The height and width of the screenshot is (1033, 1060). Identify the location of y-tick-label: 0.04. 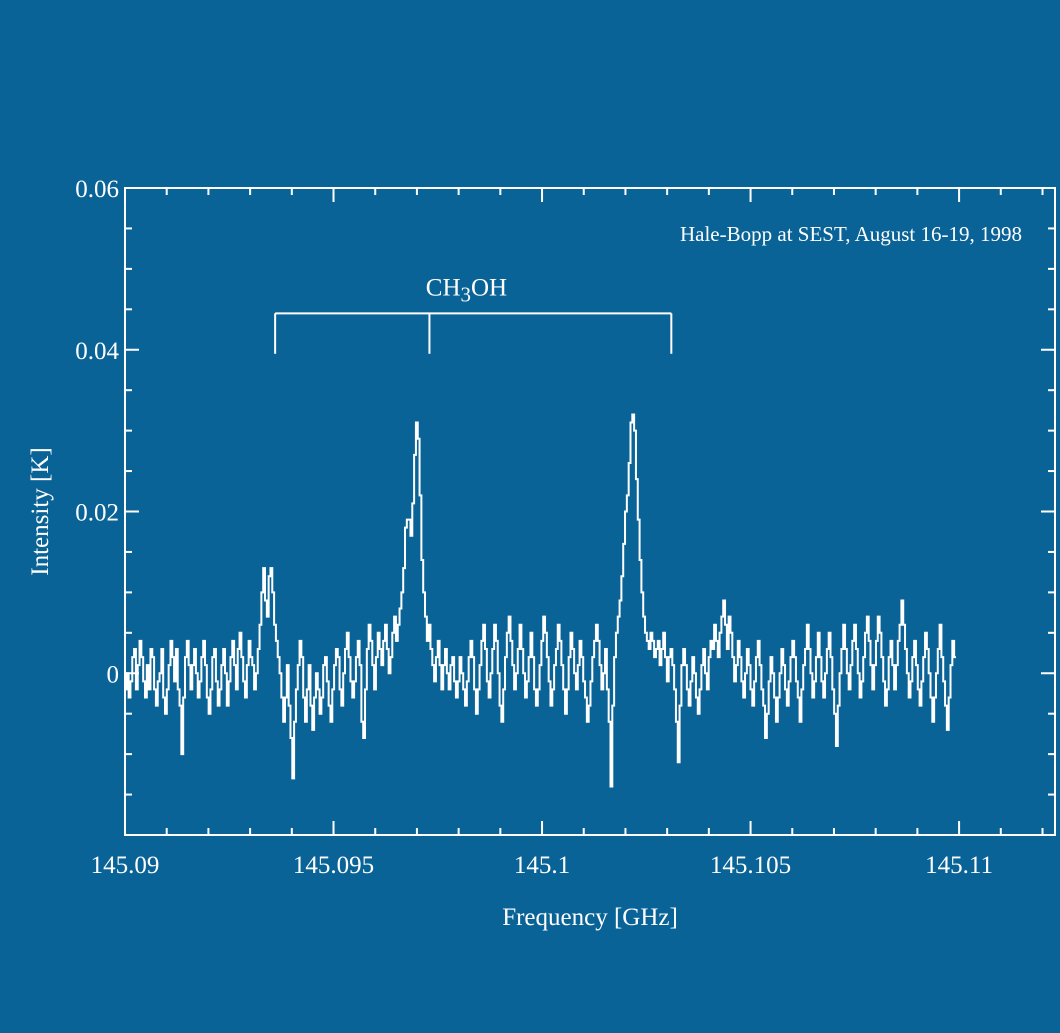
(97, 351).